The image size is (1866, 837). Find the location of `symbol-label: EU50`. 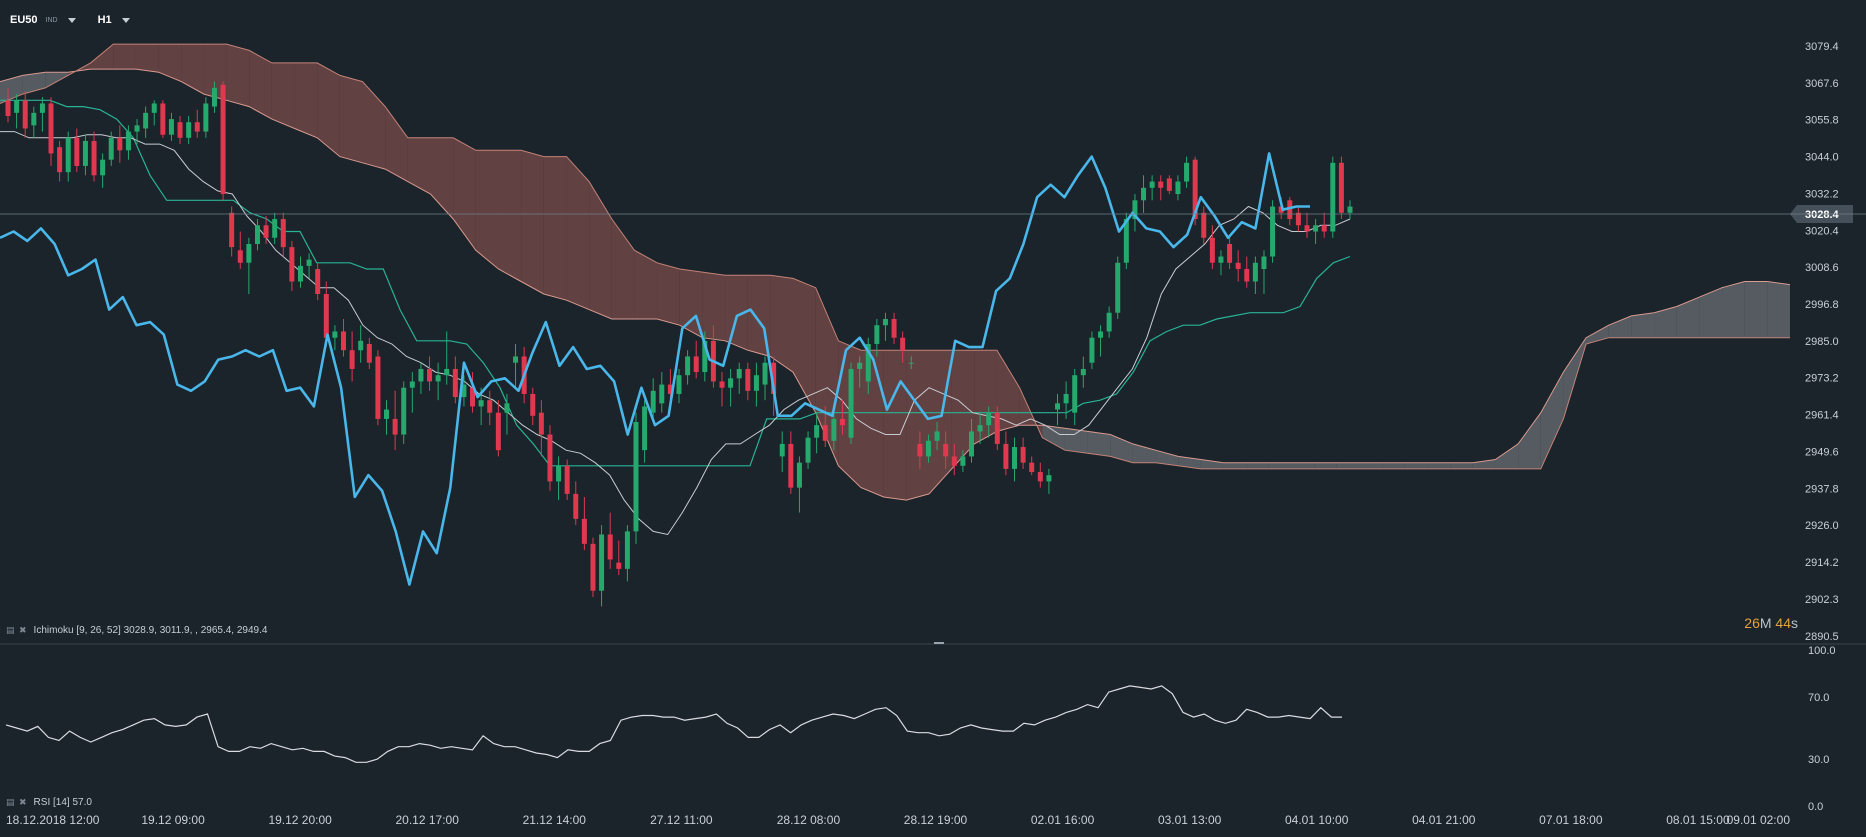

symbol-label: EU50 is located at coordinates (24, 20).